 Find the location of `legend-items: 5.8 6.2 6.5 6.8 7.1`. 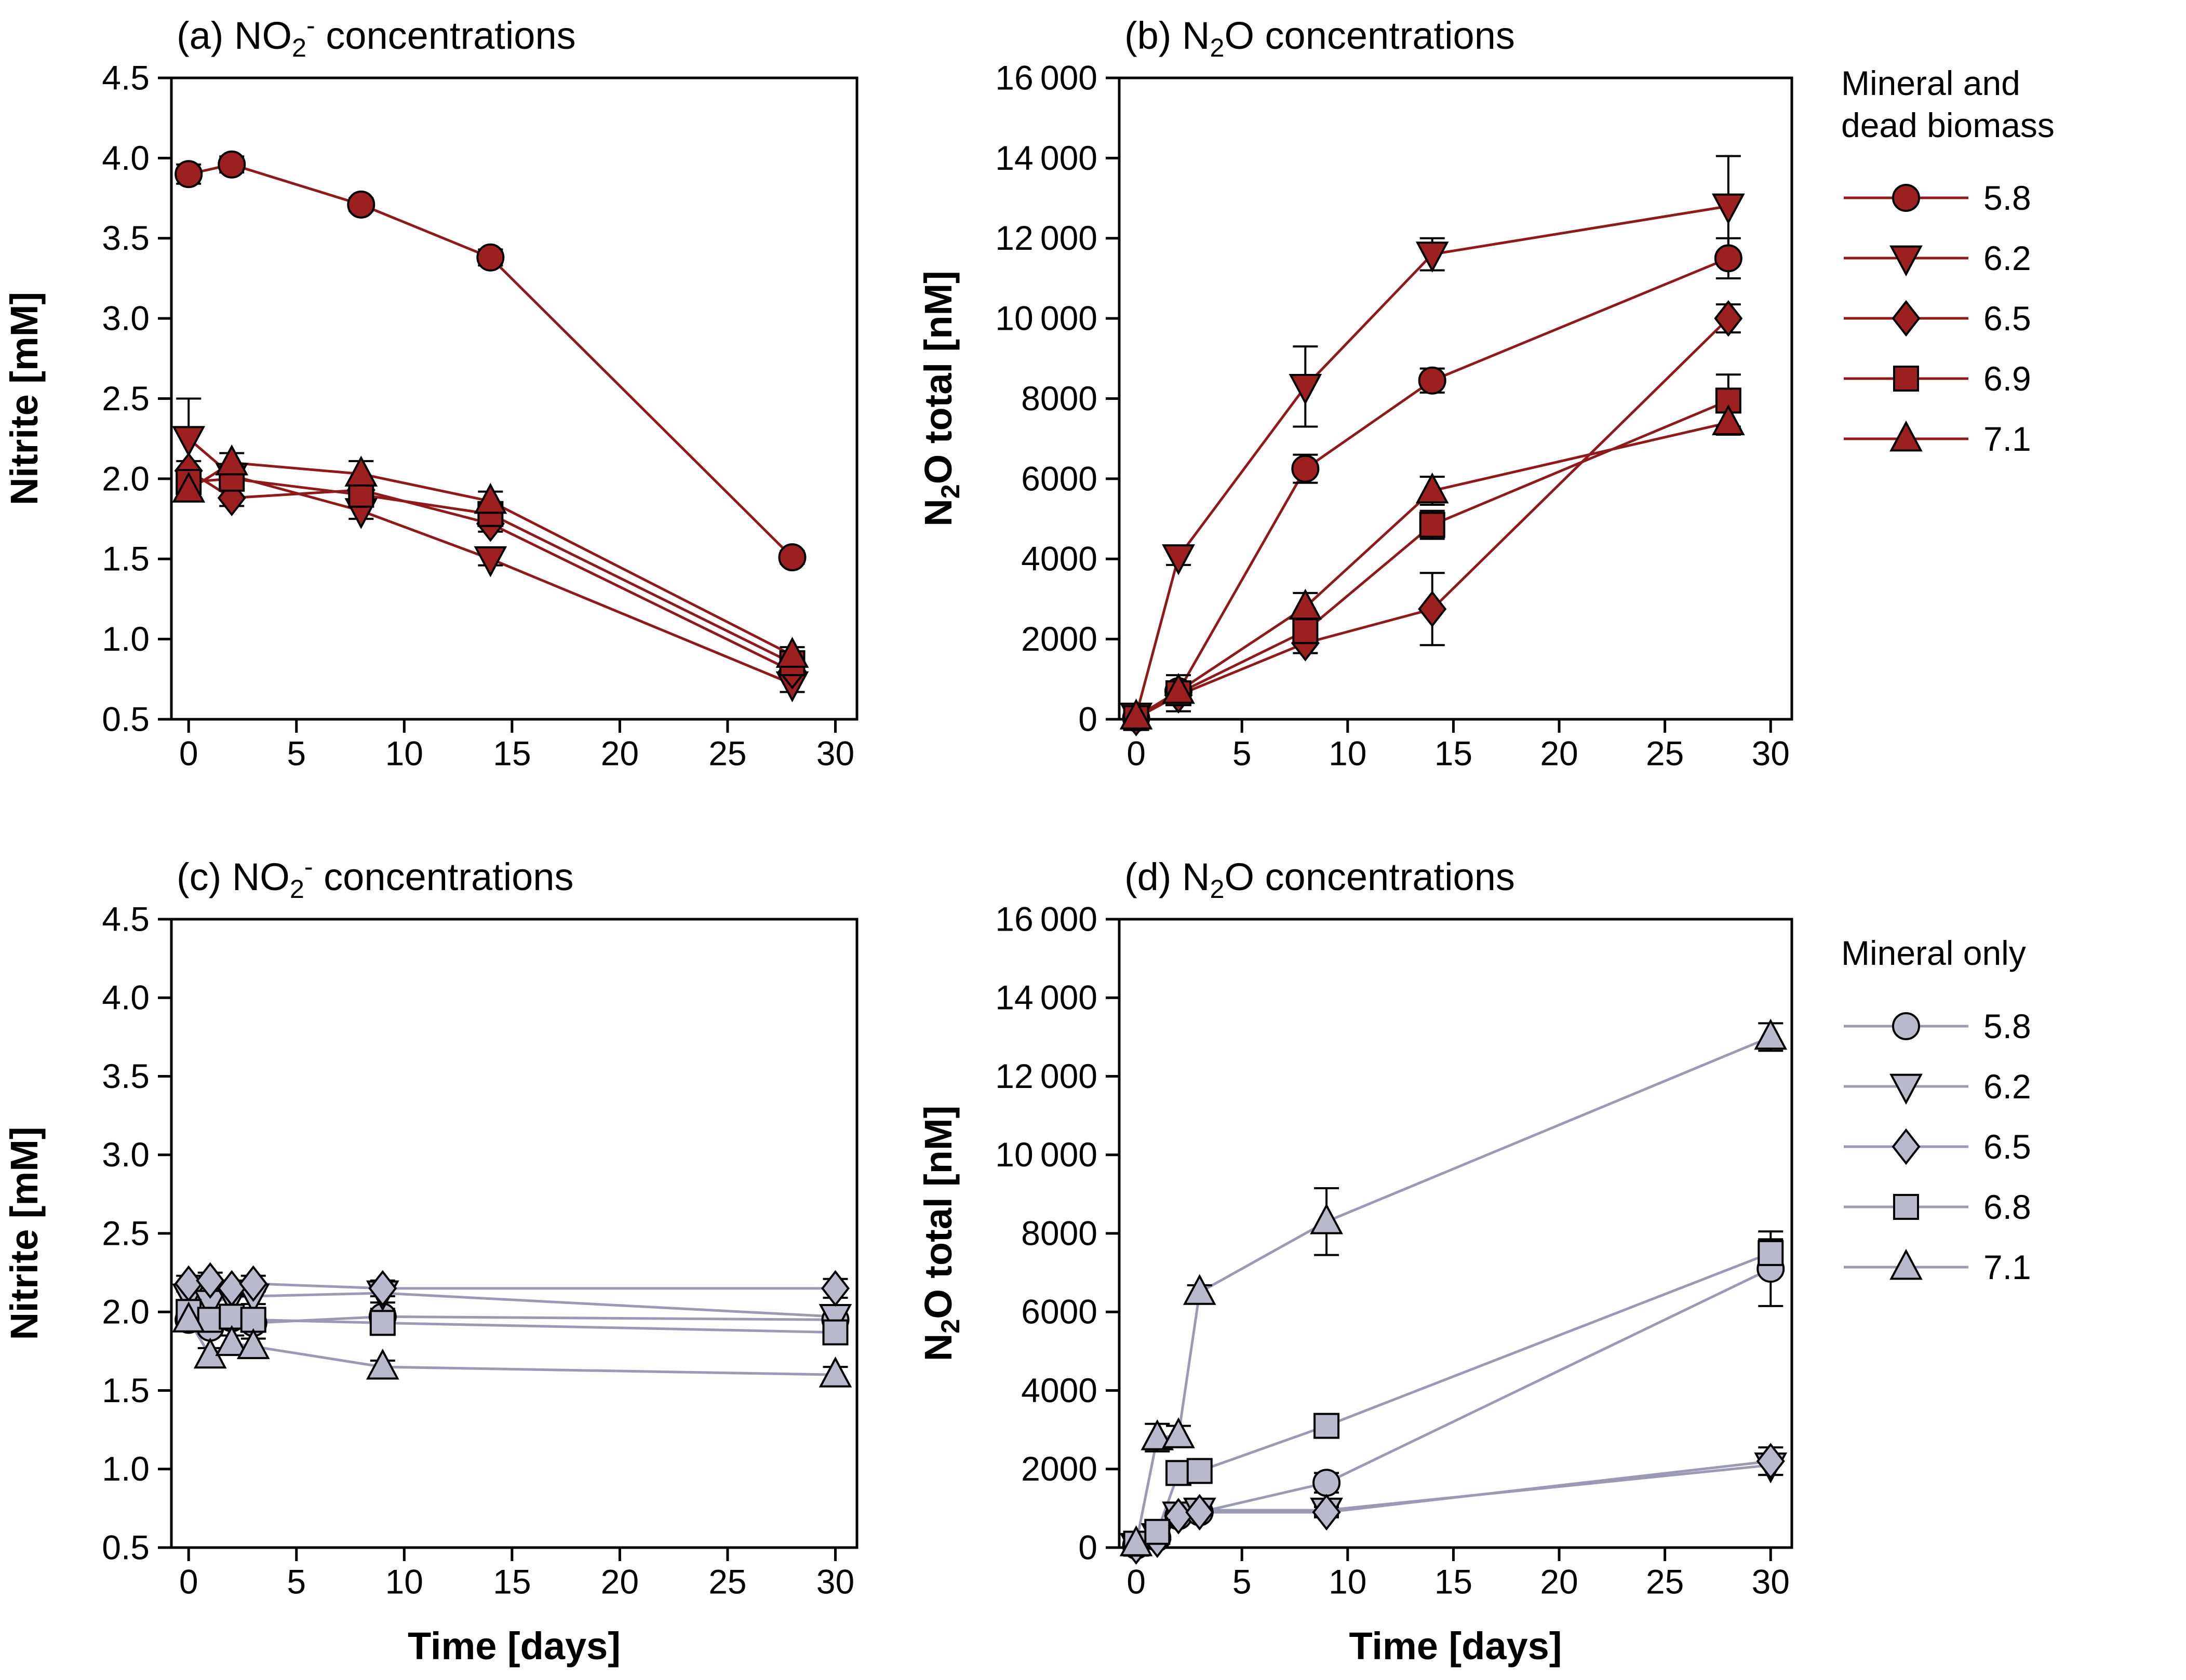

legend-items: 5.8 6.2 6.5 6.8 7.1 is located at coordinates (2010, 1146).